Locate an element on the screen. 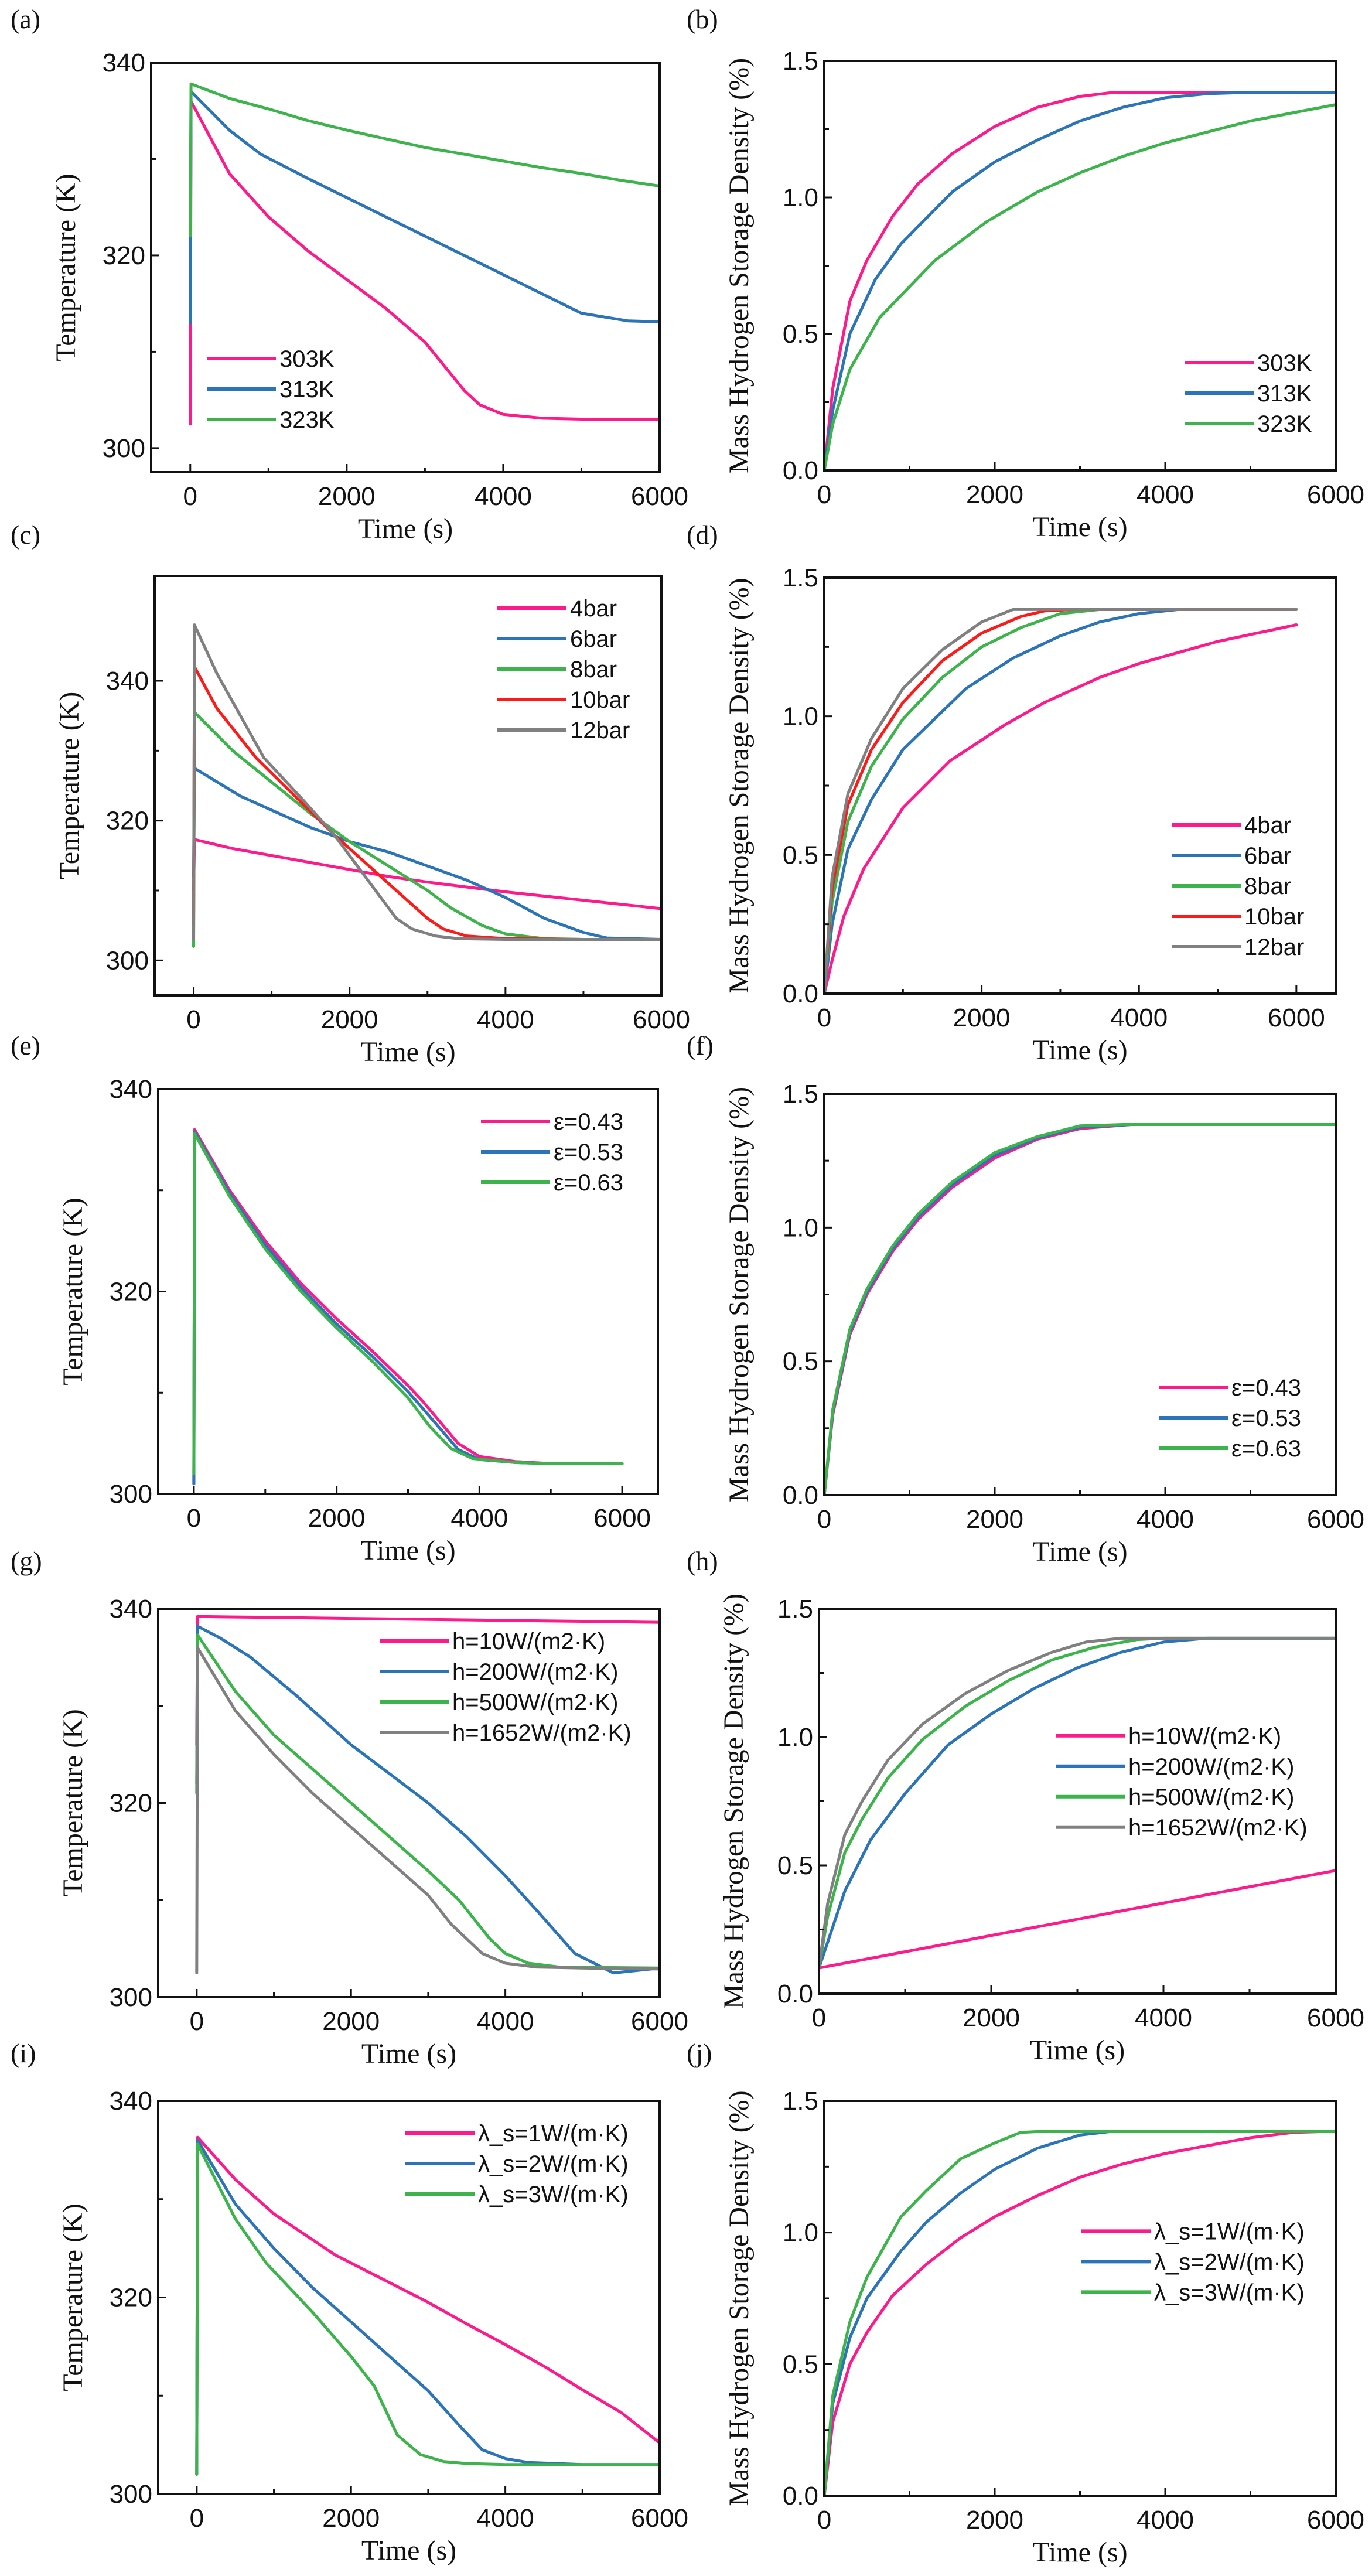 Image resolution: width=1372 pixels, height=2576 pixels. legend-label: ε=0.43 is located at coordinates (588, 1122).